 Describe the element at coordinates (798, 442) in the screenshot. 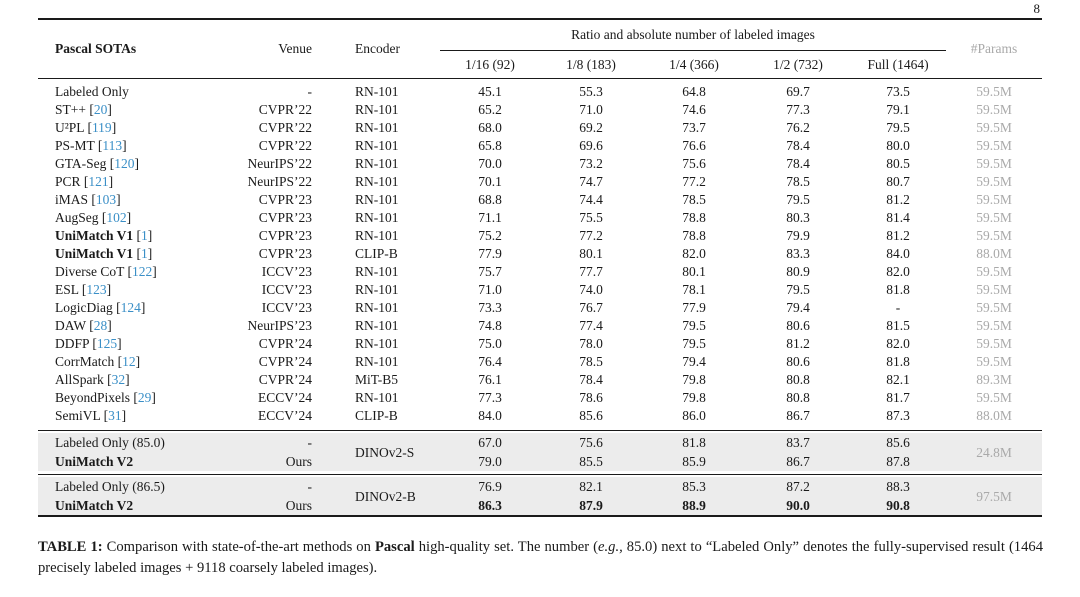

I see `cell-value: 83.7` at that location.